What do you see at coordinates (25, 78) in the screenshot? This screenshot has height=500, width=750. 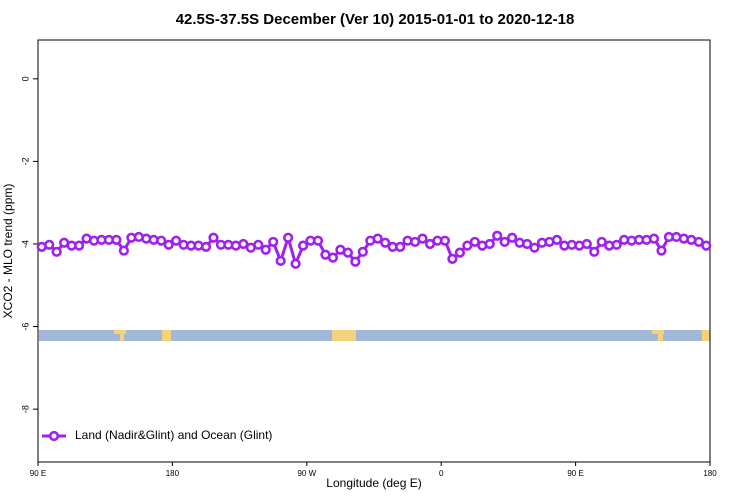 I see `y-tick-label: 0` at bounding box center [25, 78].